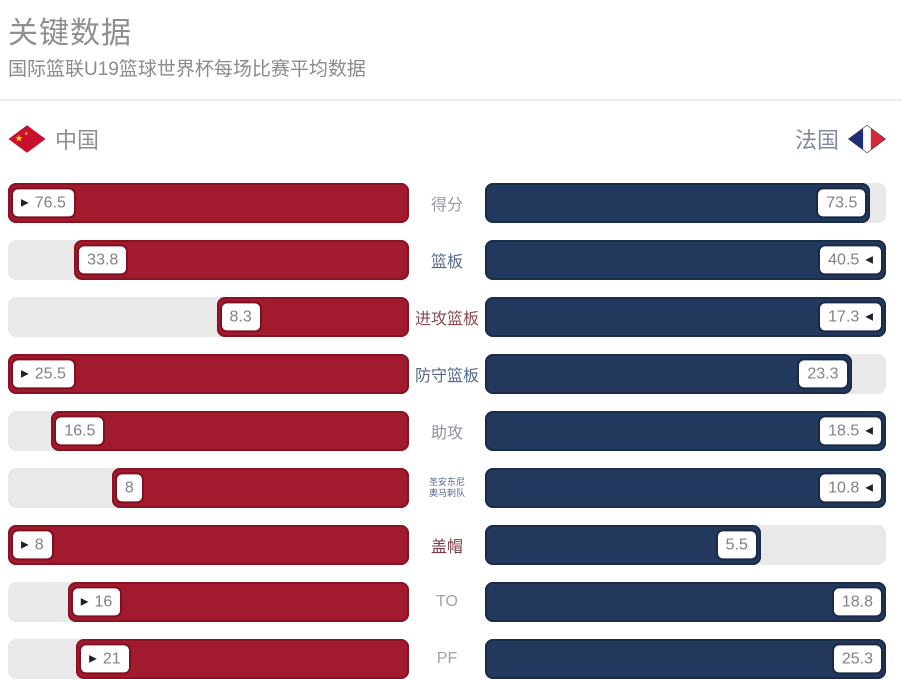 Image resolution: width=902 pixels, height=679 pixels. I want to click on right-value-box: 17.3 ◀, so click(850, 317).